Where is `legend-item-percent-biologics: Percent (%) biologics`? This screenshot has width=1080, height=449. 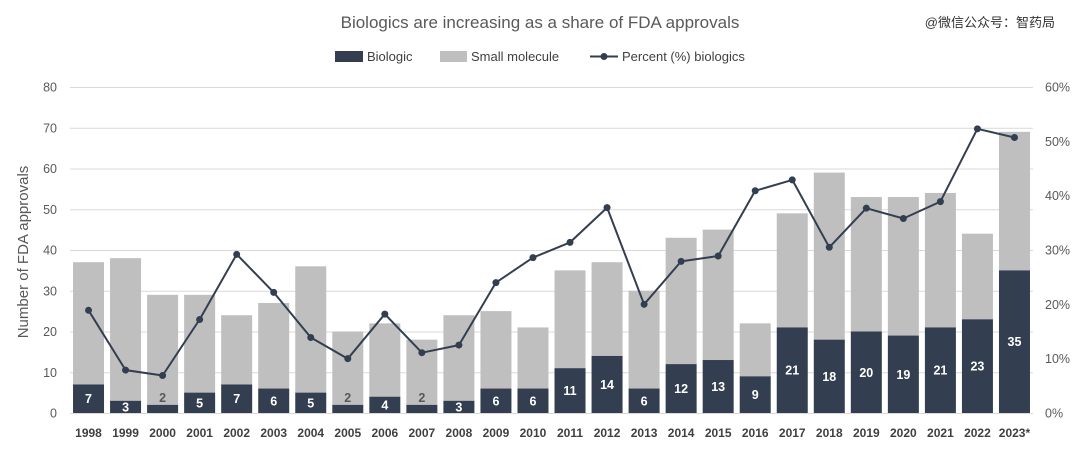 legend-item-percent-biologics: Percent (%) biologics is located at coordinates (667, 56).